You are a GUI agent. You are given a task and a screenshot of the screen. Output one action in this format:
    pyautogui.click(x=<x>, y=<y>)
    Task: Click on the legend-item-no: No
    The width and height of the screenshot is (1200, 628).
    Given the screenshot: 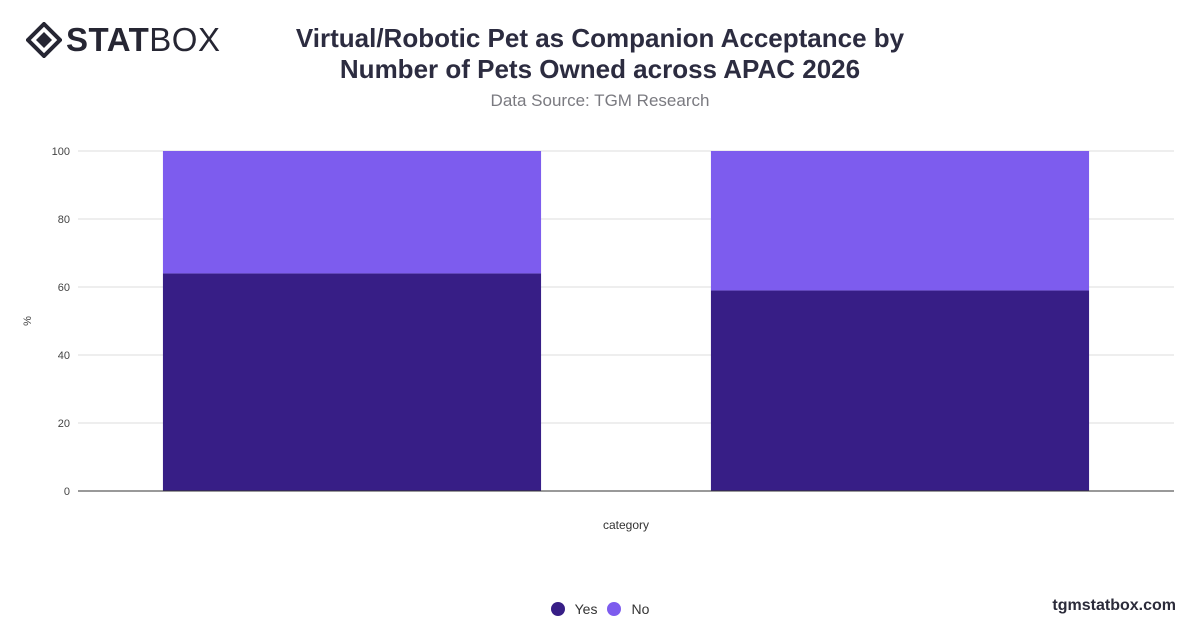 What is the action you would take?
    pyautogui.click(x=628, y=609)
    